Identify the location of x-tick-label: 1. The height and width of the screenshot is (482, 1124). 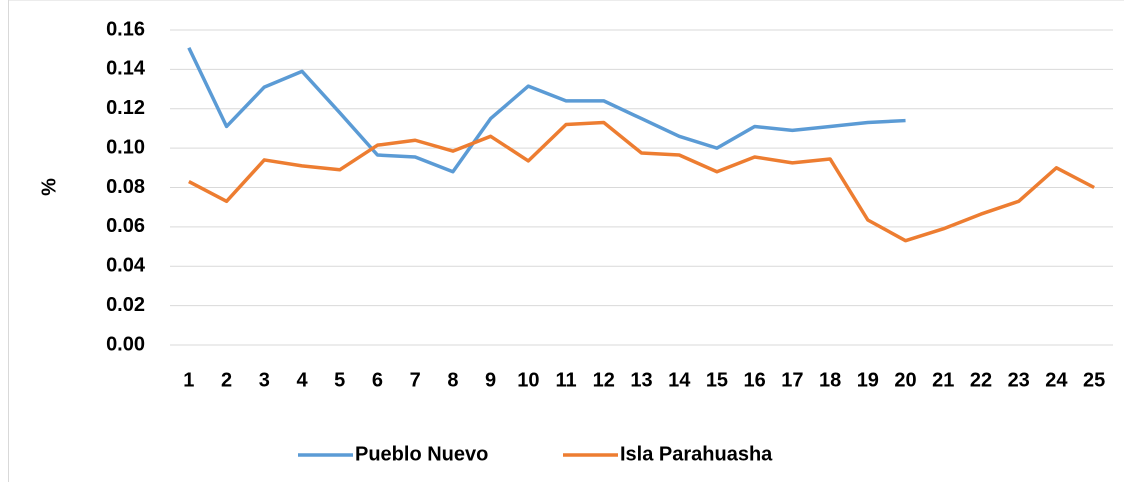
(188, 380).